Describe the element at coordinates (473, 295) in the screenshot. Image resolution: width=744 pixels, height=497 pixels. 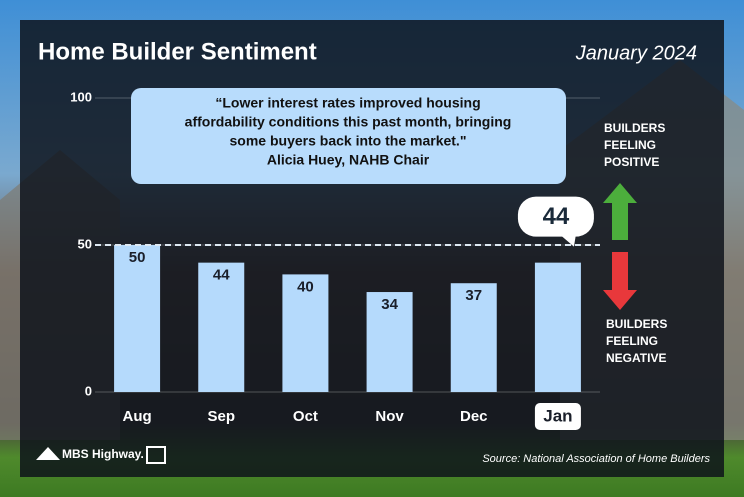
I see `value-label: 37` at that location.